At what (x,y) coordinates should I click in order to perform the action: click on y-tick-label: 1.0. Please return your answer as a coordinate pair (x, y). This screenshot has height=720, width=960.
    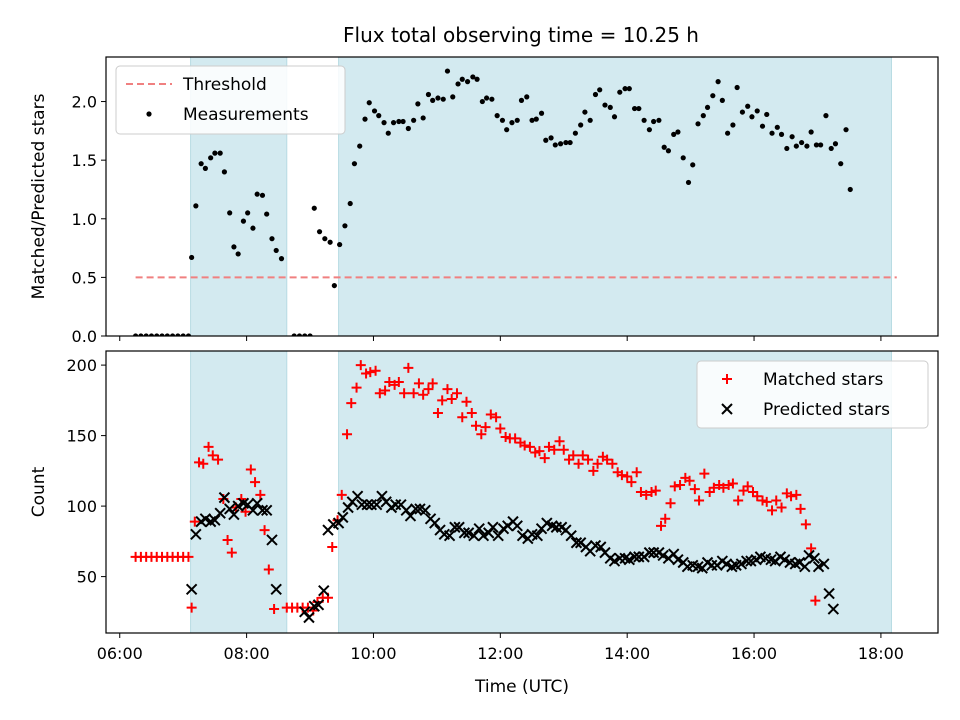
    Looking at the image, I should click on (84, 219).